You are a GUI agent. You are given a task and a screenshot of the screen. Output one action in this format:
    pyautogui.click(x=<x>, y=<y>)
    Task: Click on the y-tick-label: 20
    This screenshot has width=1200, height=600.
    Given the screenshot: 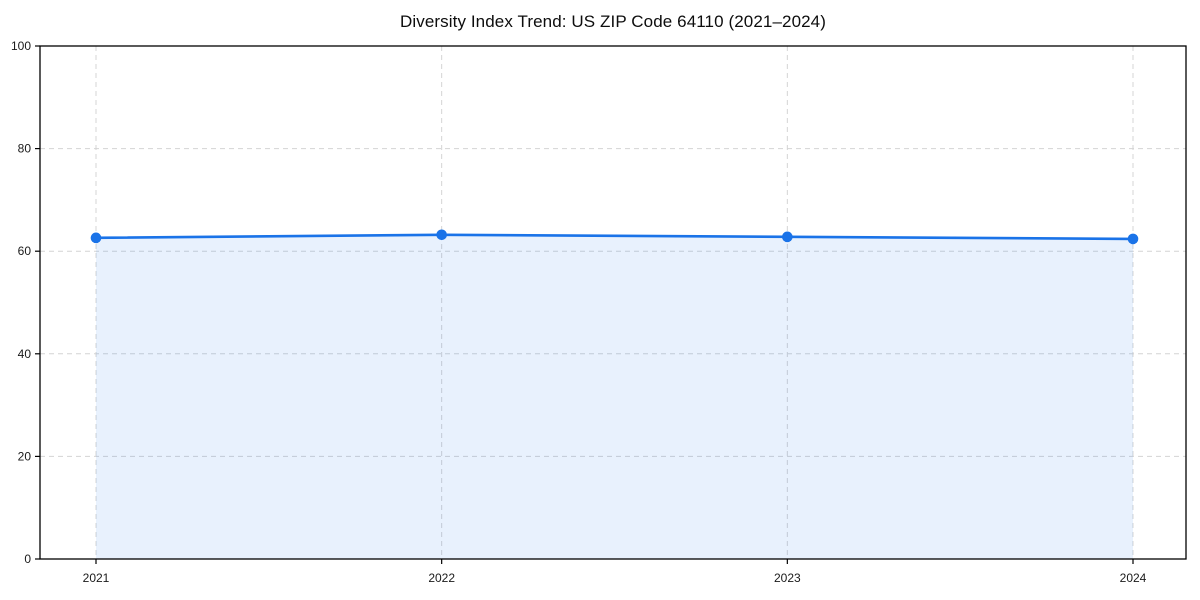 What is the action you would take?
    pyautogui.click(x=25, y=456)
    